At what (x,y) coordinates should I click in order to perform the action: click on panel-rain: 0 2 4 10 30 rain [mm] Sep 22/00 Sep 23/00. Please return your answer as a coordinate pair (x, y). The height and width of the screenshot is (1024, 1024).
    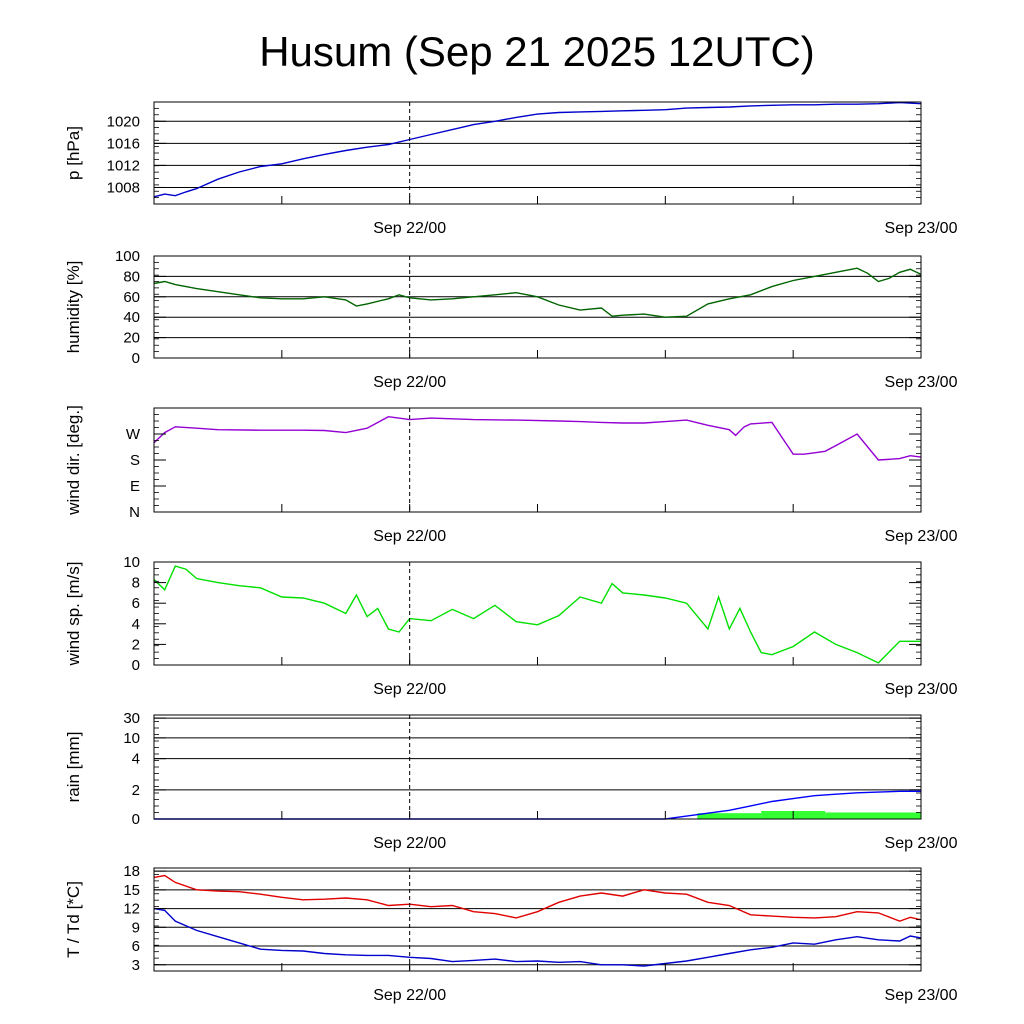
    Looking at the image, I should click on (511, 781).